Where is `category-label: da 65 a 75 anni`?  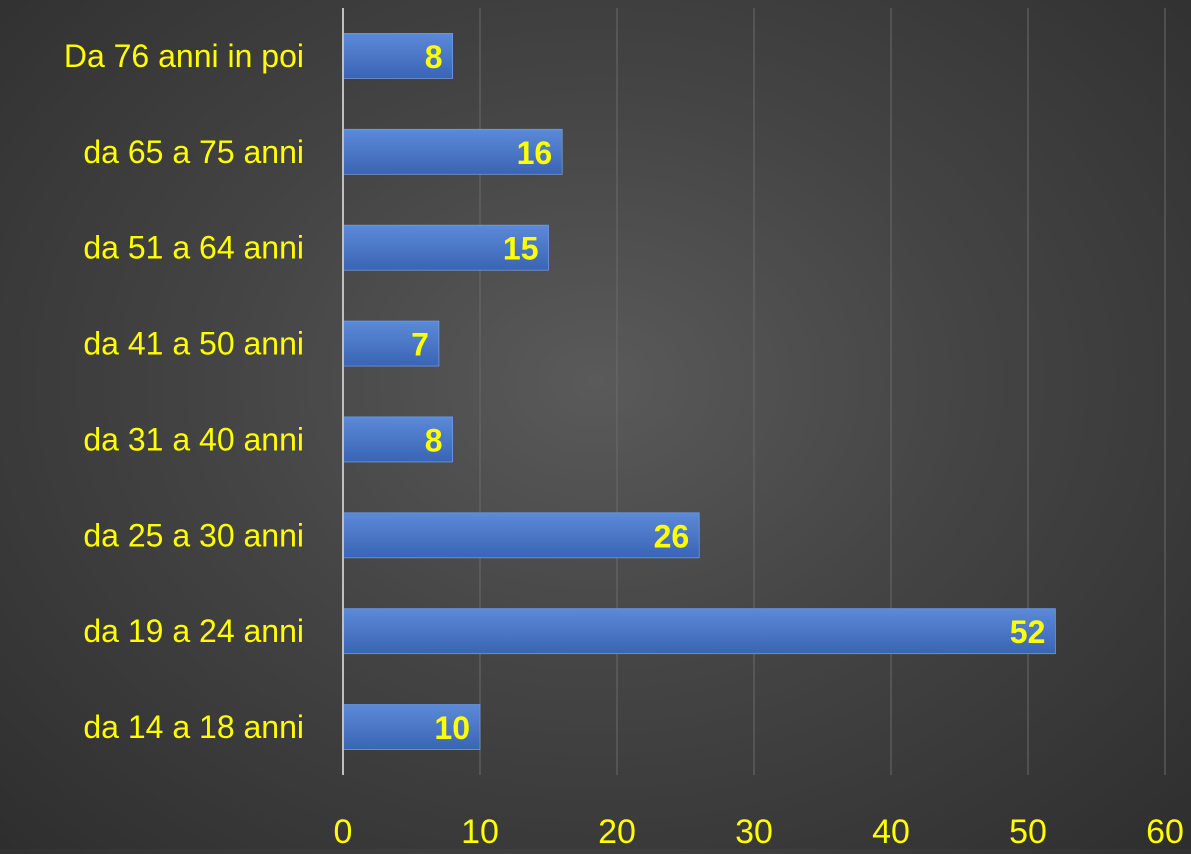
category-label: da 65 a 75 anni is located at coordinates (193, 152).